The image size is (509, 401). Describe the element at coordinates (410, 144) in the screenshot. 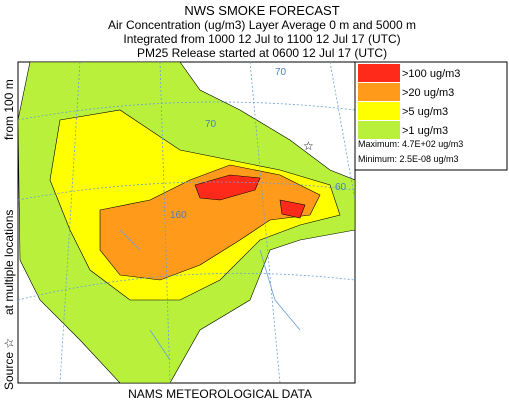

I see `legend-maximum: Maximum: 4.7E+02 ug/m3` at that location.